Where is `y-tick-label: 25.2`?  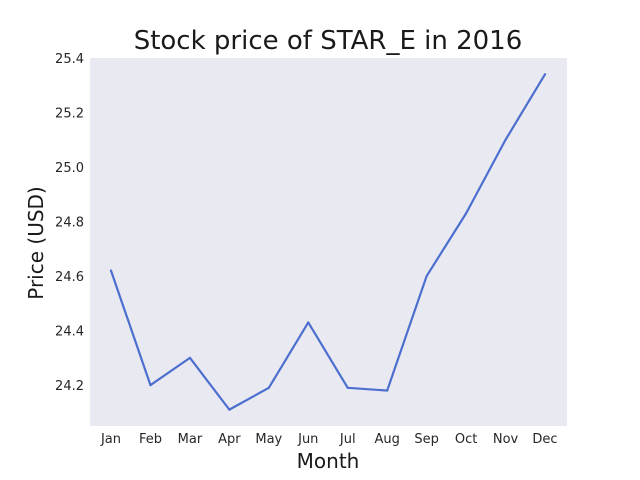 y-tick-label: 25.2 is located at coordinates (69, 114).